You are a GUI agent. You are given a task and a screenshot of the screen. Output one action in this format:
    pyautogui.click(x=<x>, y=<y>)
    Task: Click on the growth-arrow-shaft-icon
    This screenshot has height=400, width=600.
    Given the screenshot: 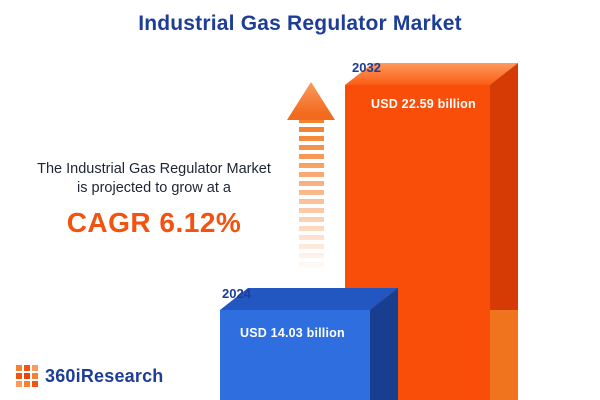 What is the action you would take?
    pyautogui.click(x=311, y=194)
    